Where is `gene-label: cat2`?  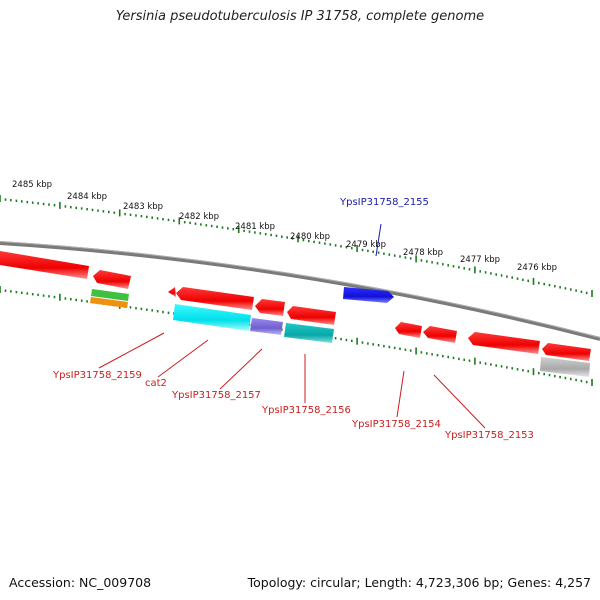
gene-label: cat2 is located at coordinates (156, 383).